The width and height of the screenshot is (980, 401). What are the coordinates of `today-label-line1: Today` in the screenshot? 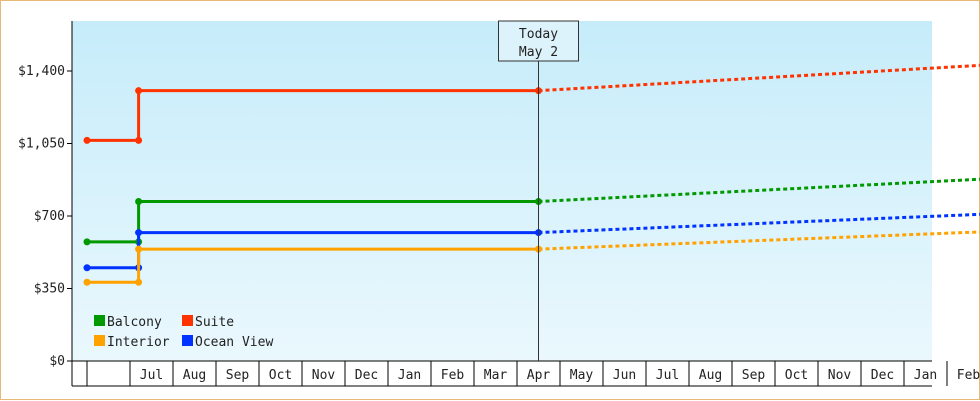 It's located at (538, 34).